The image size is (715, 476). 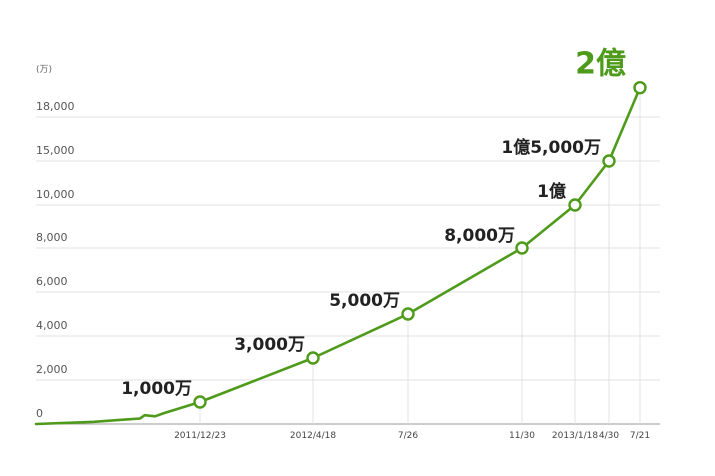 What do you see at coordinates (551, 147) in the screenshot?
I see `data-label: 1億5,000万` at bounding box center [551, 147].